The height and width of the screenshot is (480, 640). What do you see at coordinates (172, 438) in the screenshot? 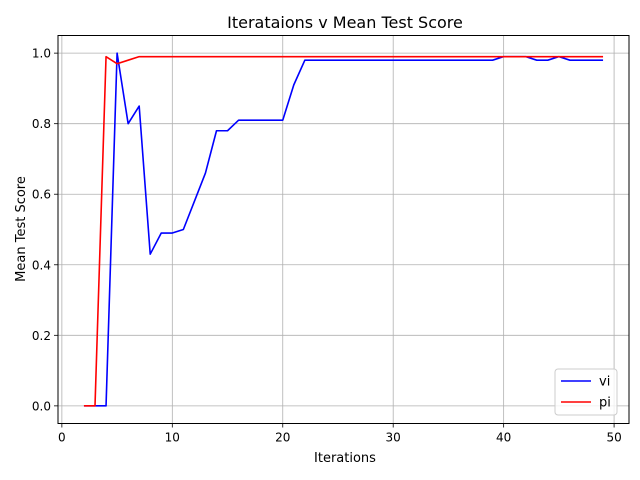
I see `x-tick-label: 10` at bounding box center [172, 438].